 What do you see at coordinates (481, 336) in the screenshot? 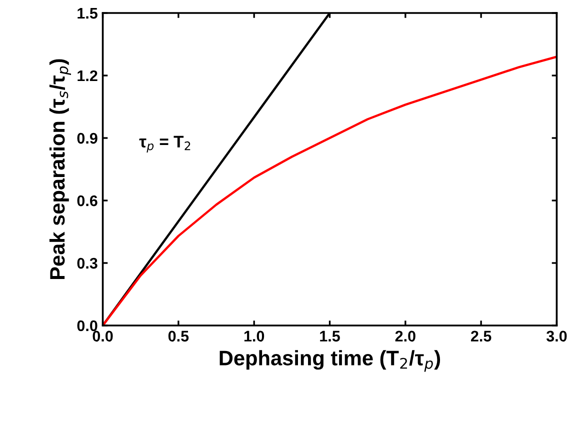
I see `x-tick-label: 2.5` at bounding box center [481, 336].